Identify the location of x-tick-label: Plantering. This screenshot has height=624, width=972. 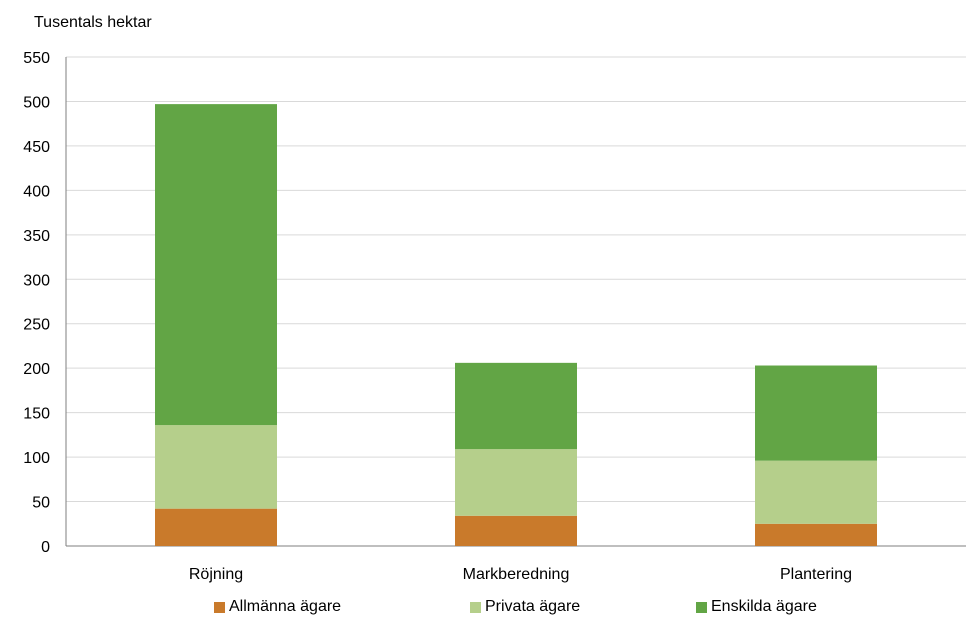
(816, 574).